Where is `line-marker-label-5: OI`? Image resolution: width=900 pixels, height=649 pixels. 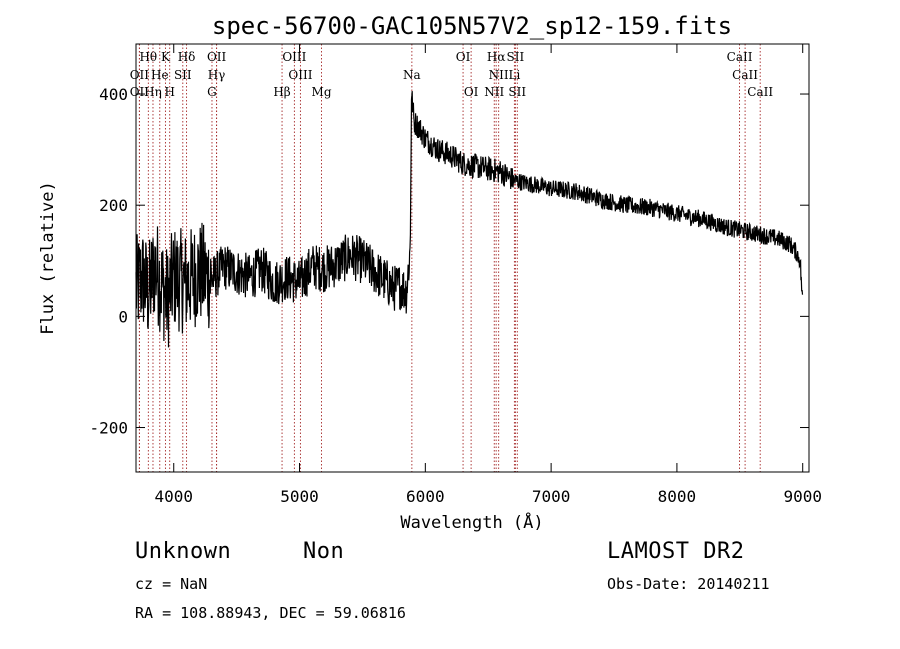
line-marker-label-5: OI is located at coordinates (463, 57).